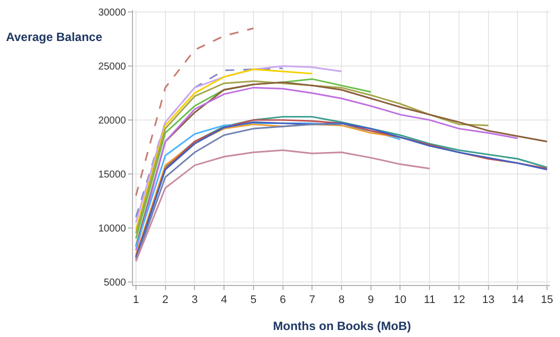 The height and width of the screenshot is (337, 560). What do you see at coordinates (115, 282) in the screenshot?
I see `y-tick-label: 5000` at bounding box center [115, 282].